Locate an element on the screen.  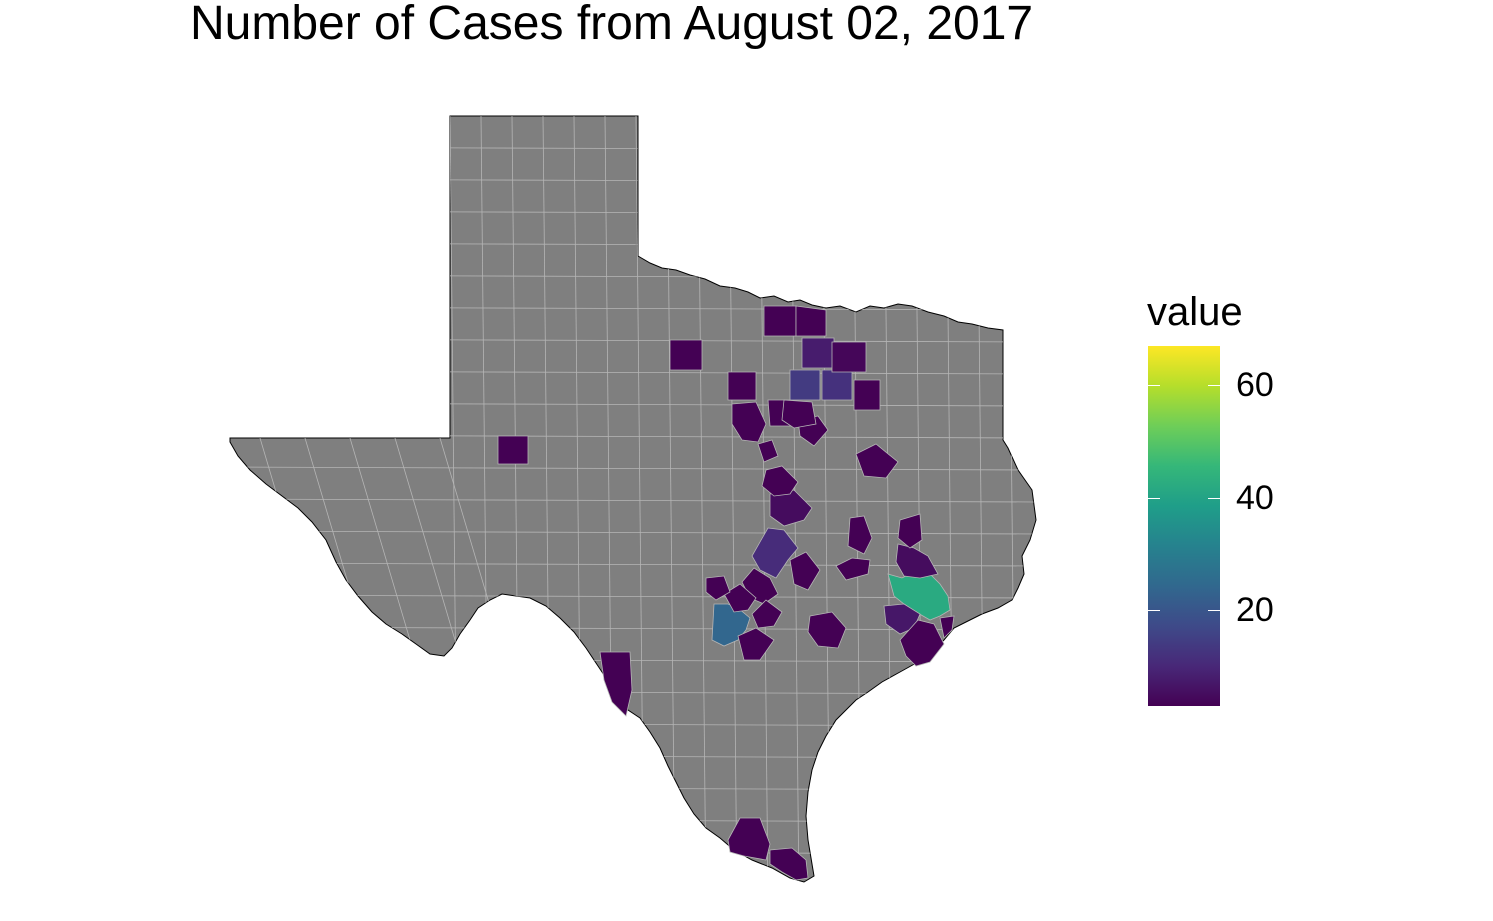
county-williamson is located at coordinates (791, 508).